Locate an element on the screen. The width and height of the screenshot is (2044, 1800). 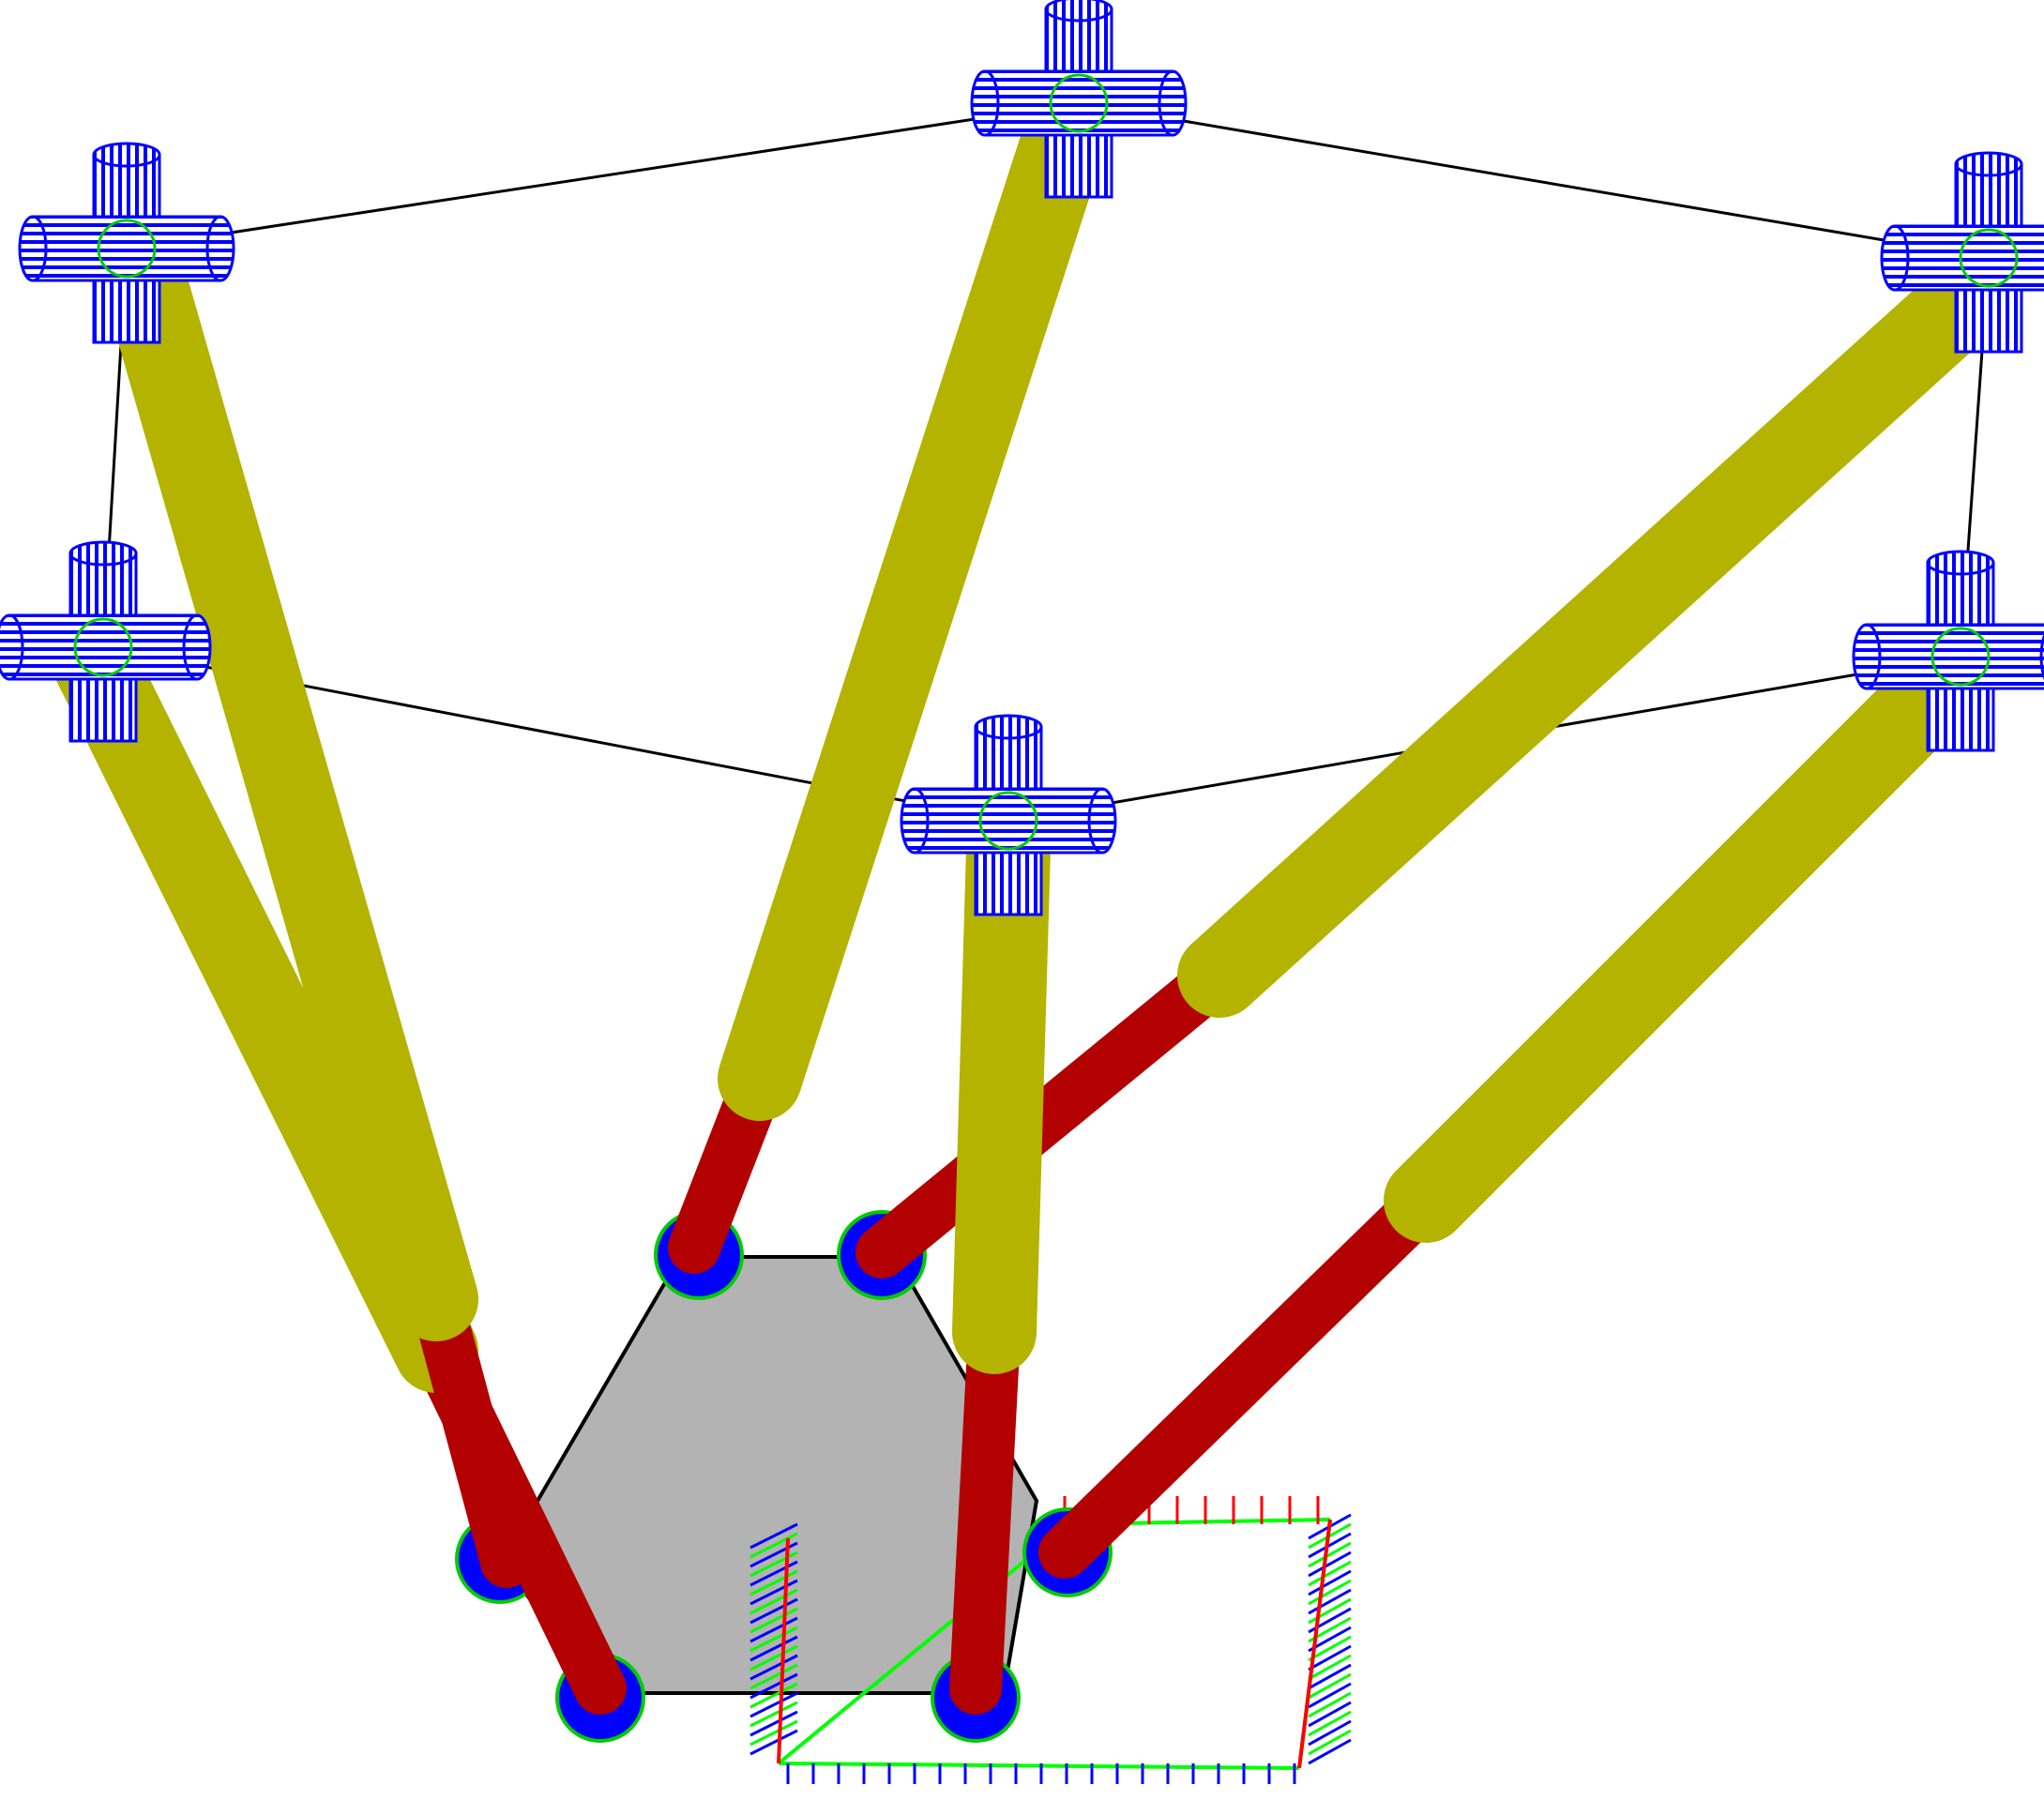
world-coordinate-frame is located at coordinates (1050, 1640).